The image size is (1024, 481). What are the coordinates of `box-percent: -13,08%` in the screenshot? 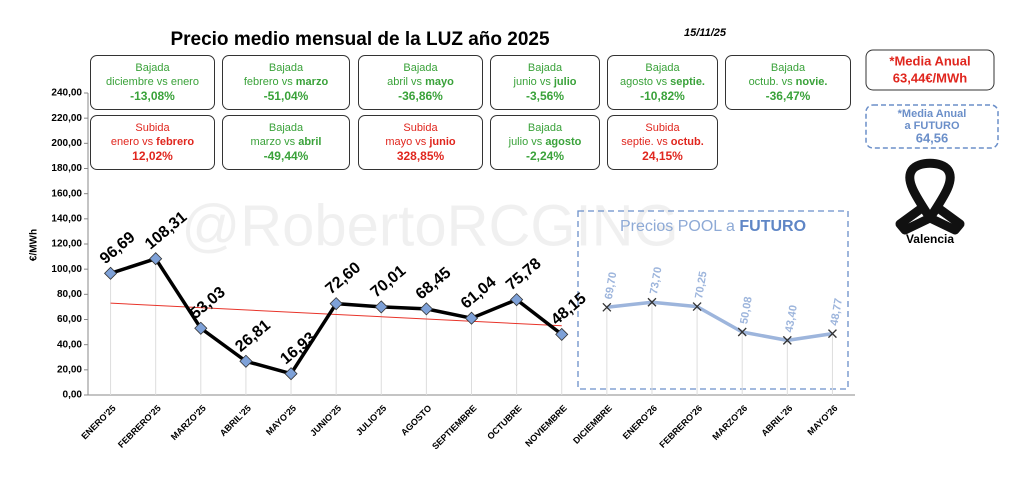 It's located at (152, 96).